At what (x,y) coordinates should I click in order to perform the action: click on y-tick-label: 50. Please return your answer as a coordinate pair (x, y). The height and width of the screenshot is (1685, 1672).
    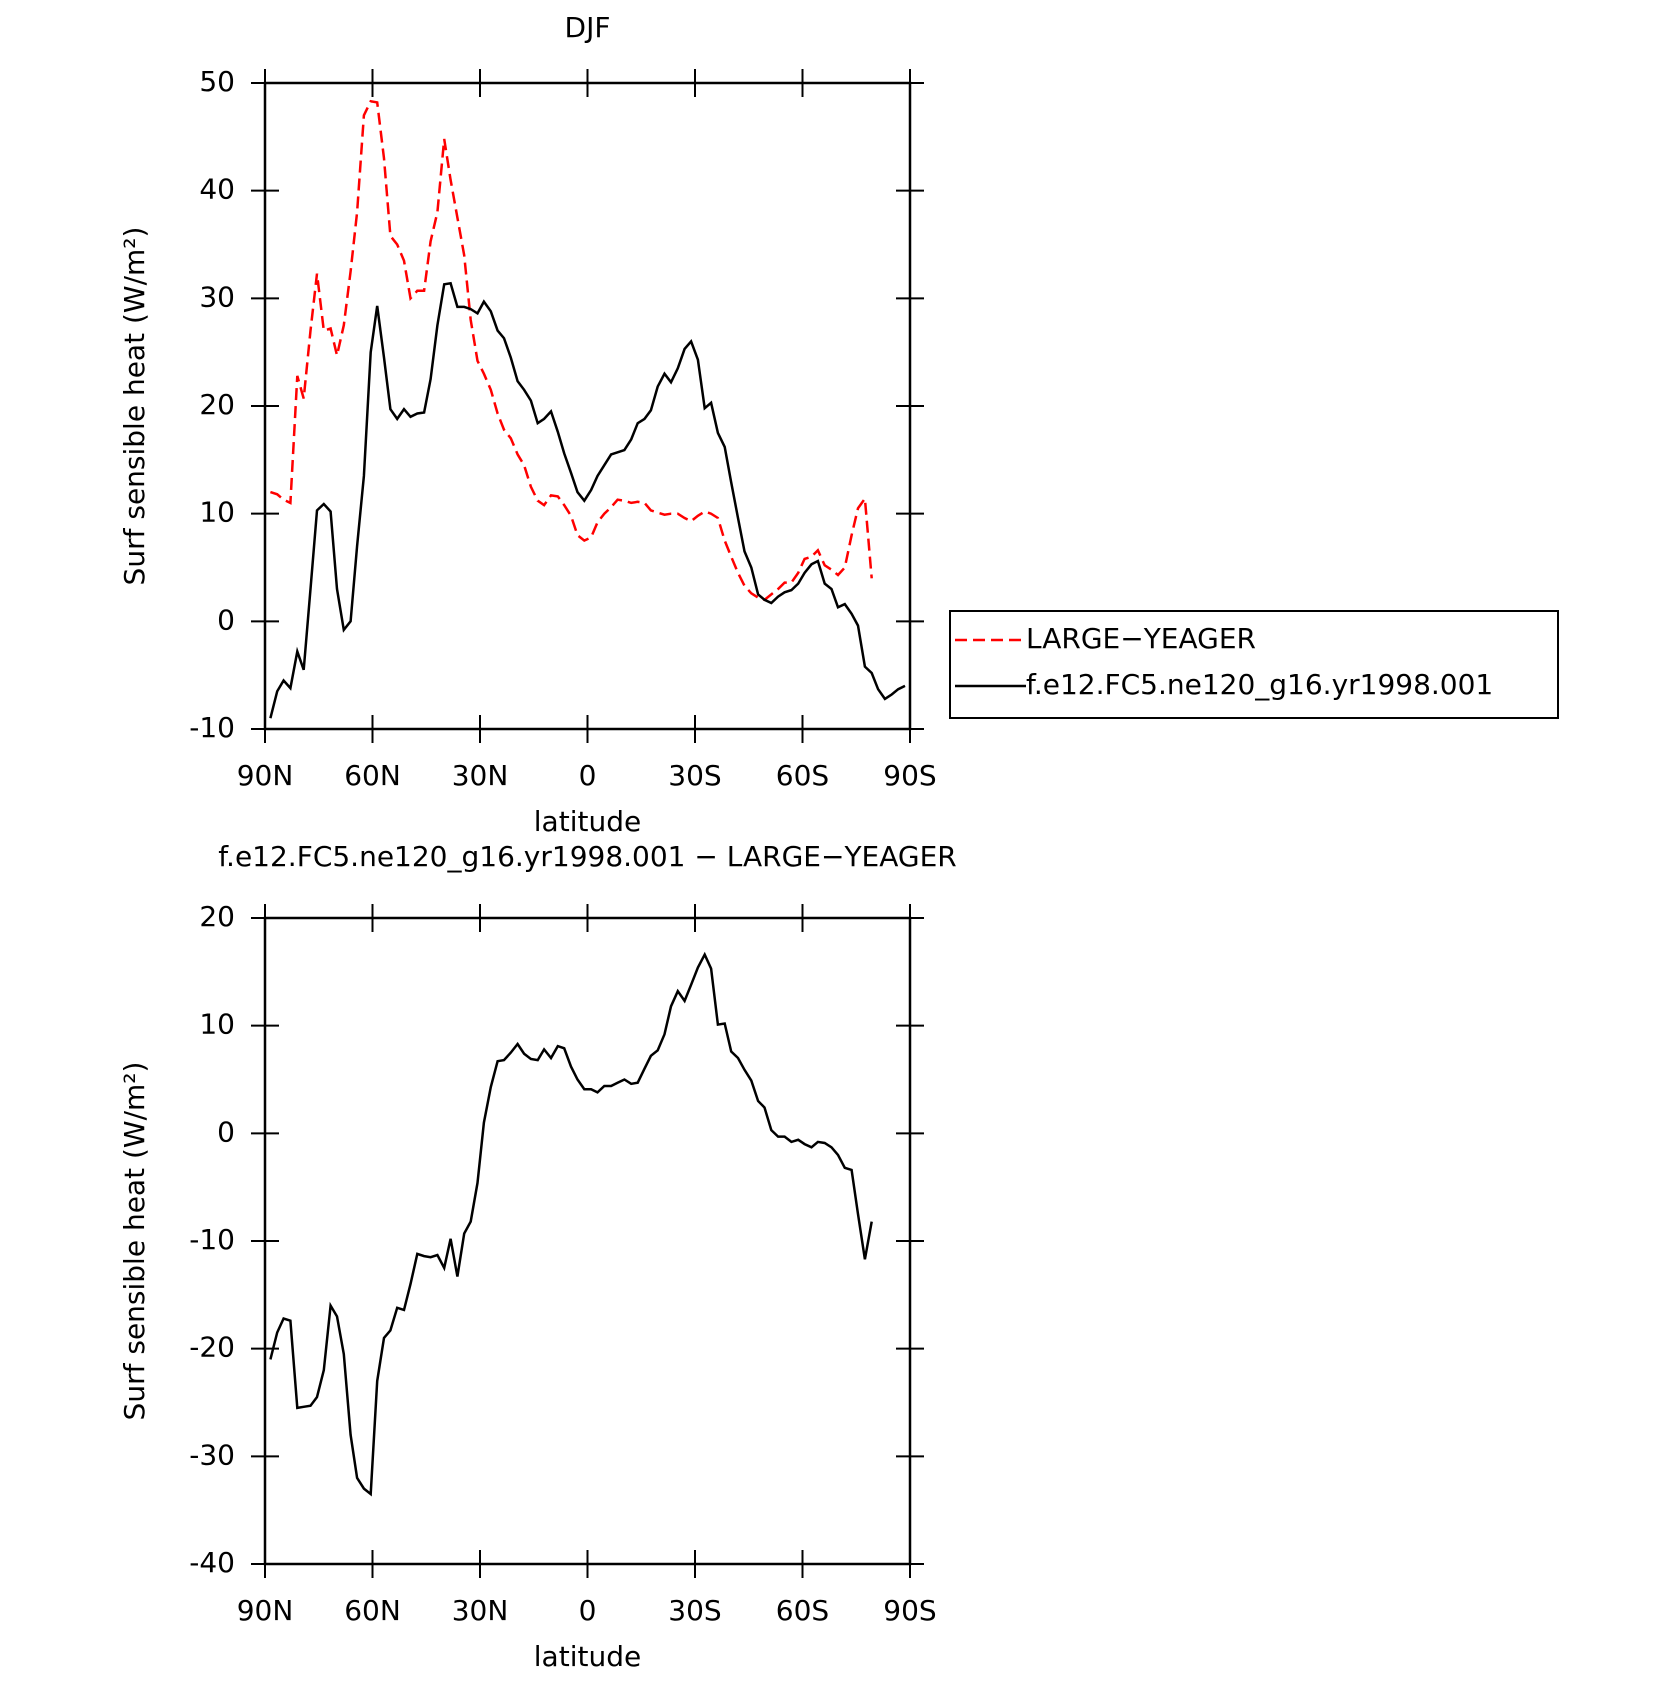
    Looking at the image, I should click on (217, 81).